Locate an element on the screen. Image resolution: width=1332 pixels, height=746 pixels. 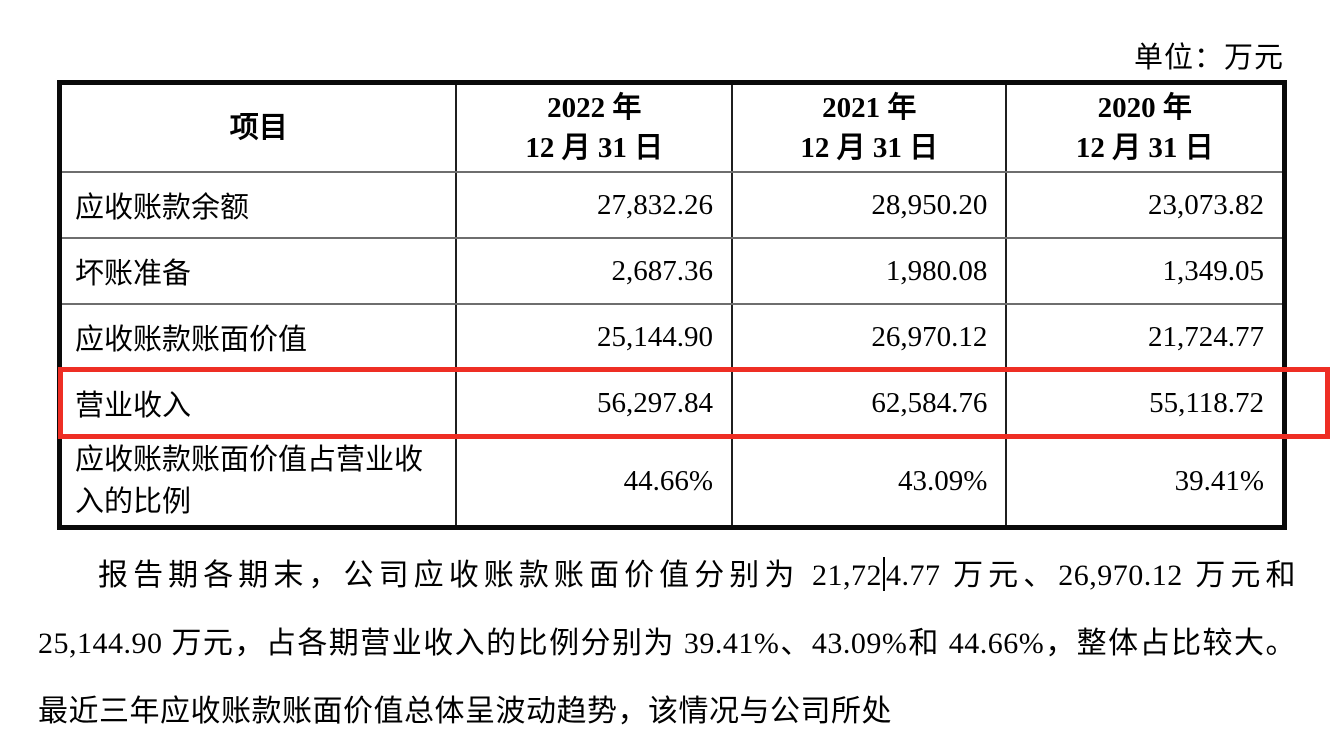
header-item-column: 项目 is located at coordinates (258, 127).